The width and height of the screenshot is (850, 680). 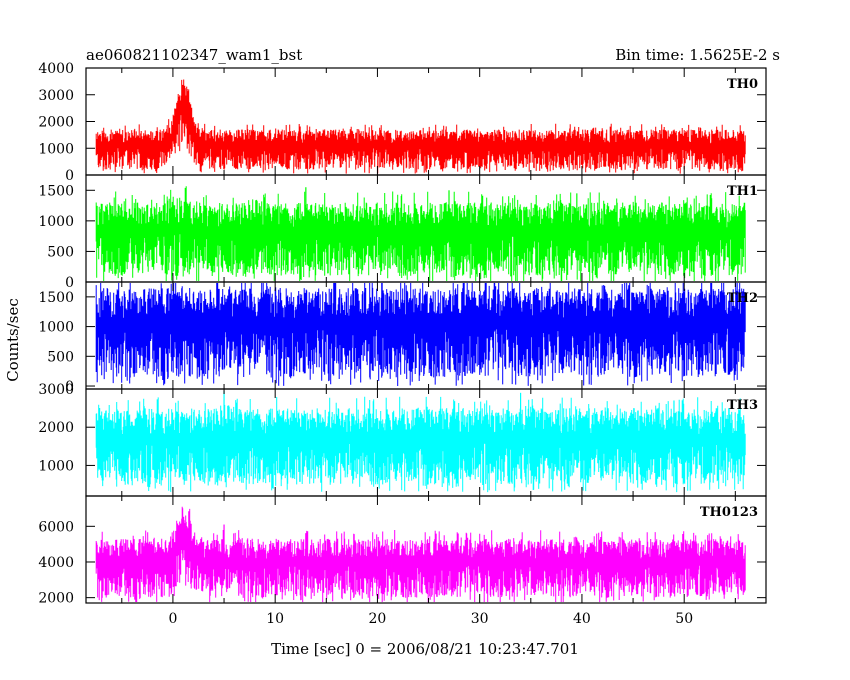 I want to click on panel-frame, so click(x=426, y=549).